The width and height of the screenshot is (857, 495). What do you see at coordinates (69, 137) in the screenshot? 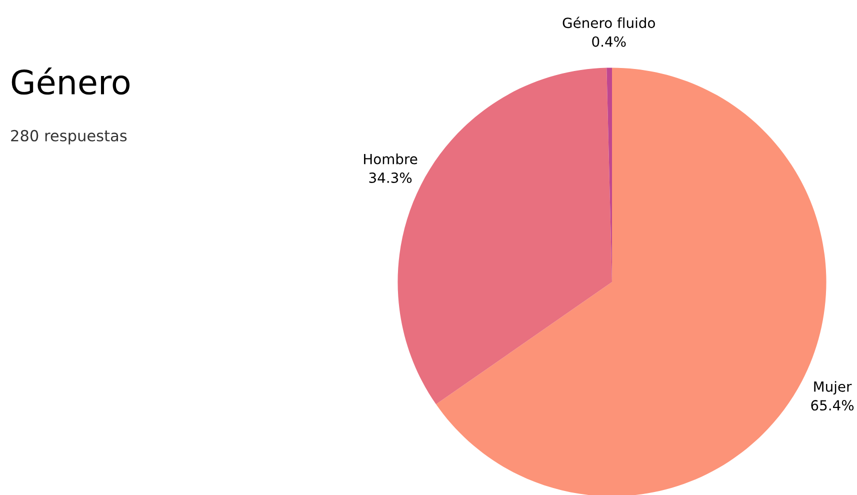
I see `text: 280 respuestas` at bounding box center [69, 137].